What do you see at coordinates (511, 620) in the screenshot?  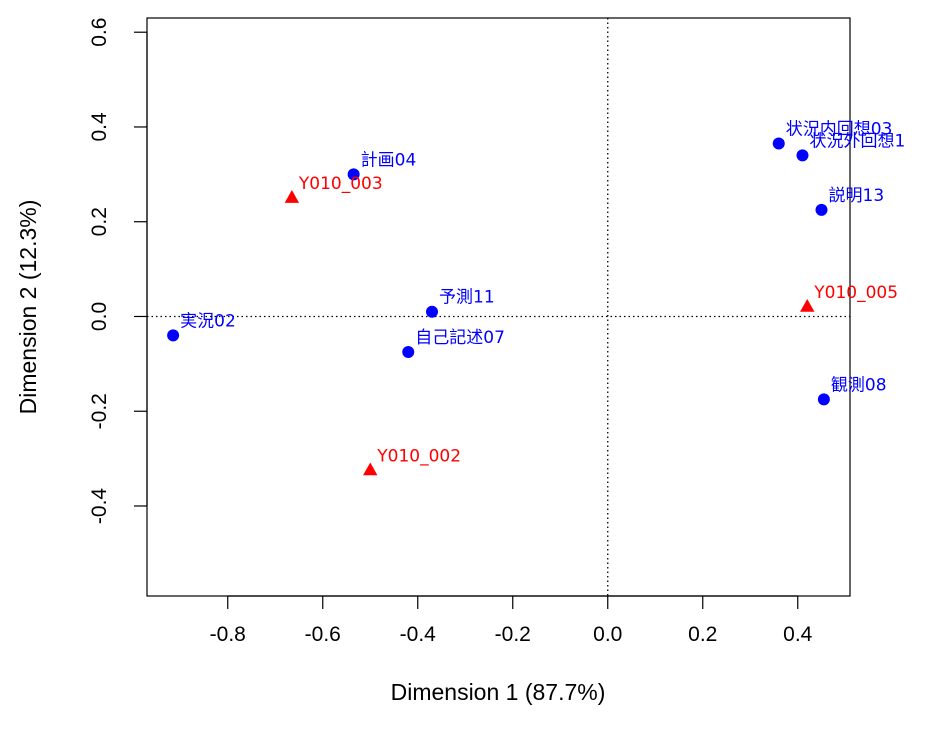 I see `x-axis: -0.8 -0.6 -0.4 -0.2 0.0 0.2 0.4` at bounding box center [511, 620].